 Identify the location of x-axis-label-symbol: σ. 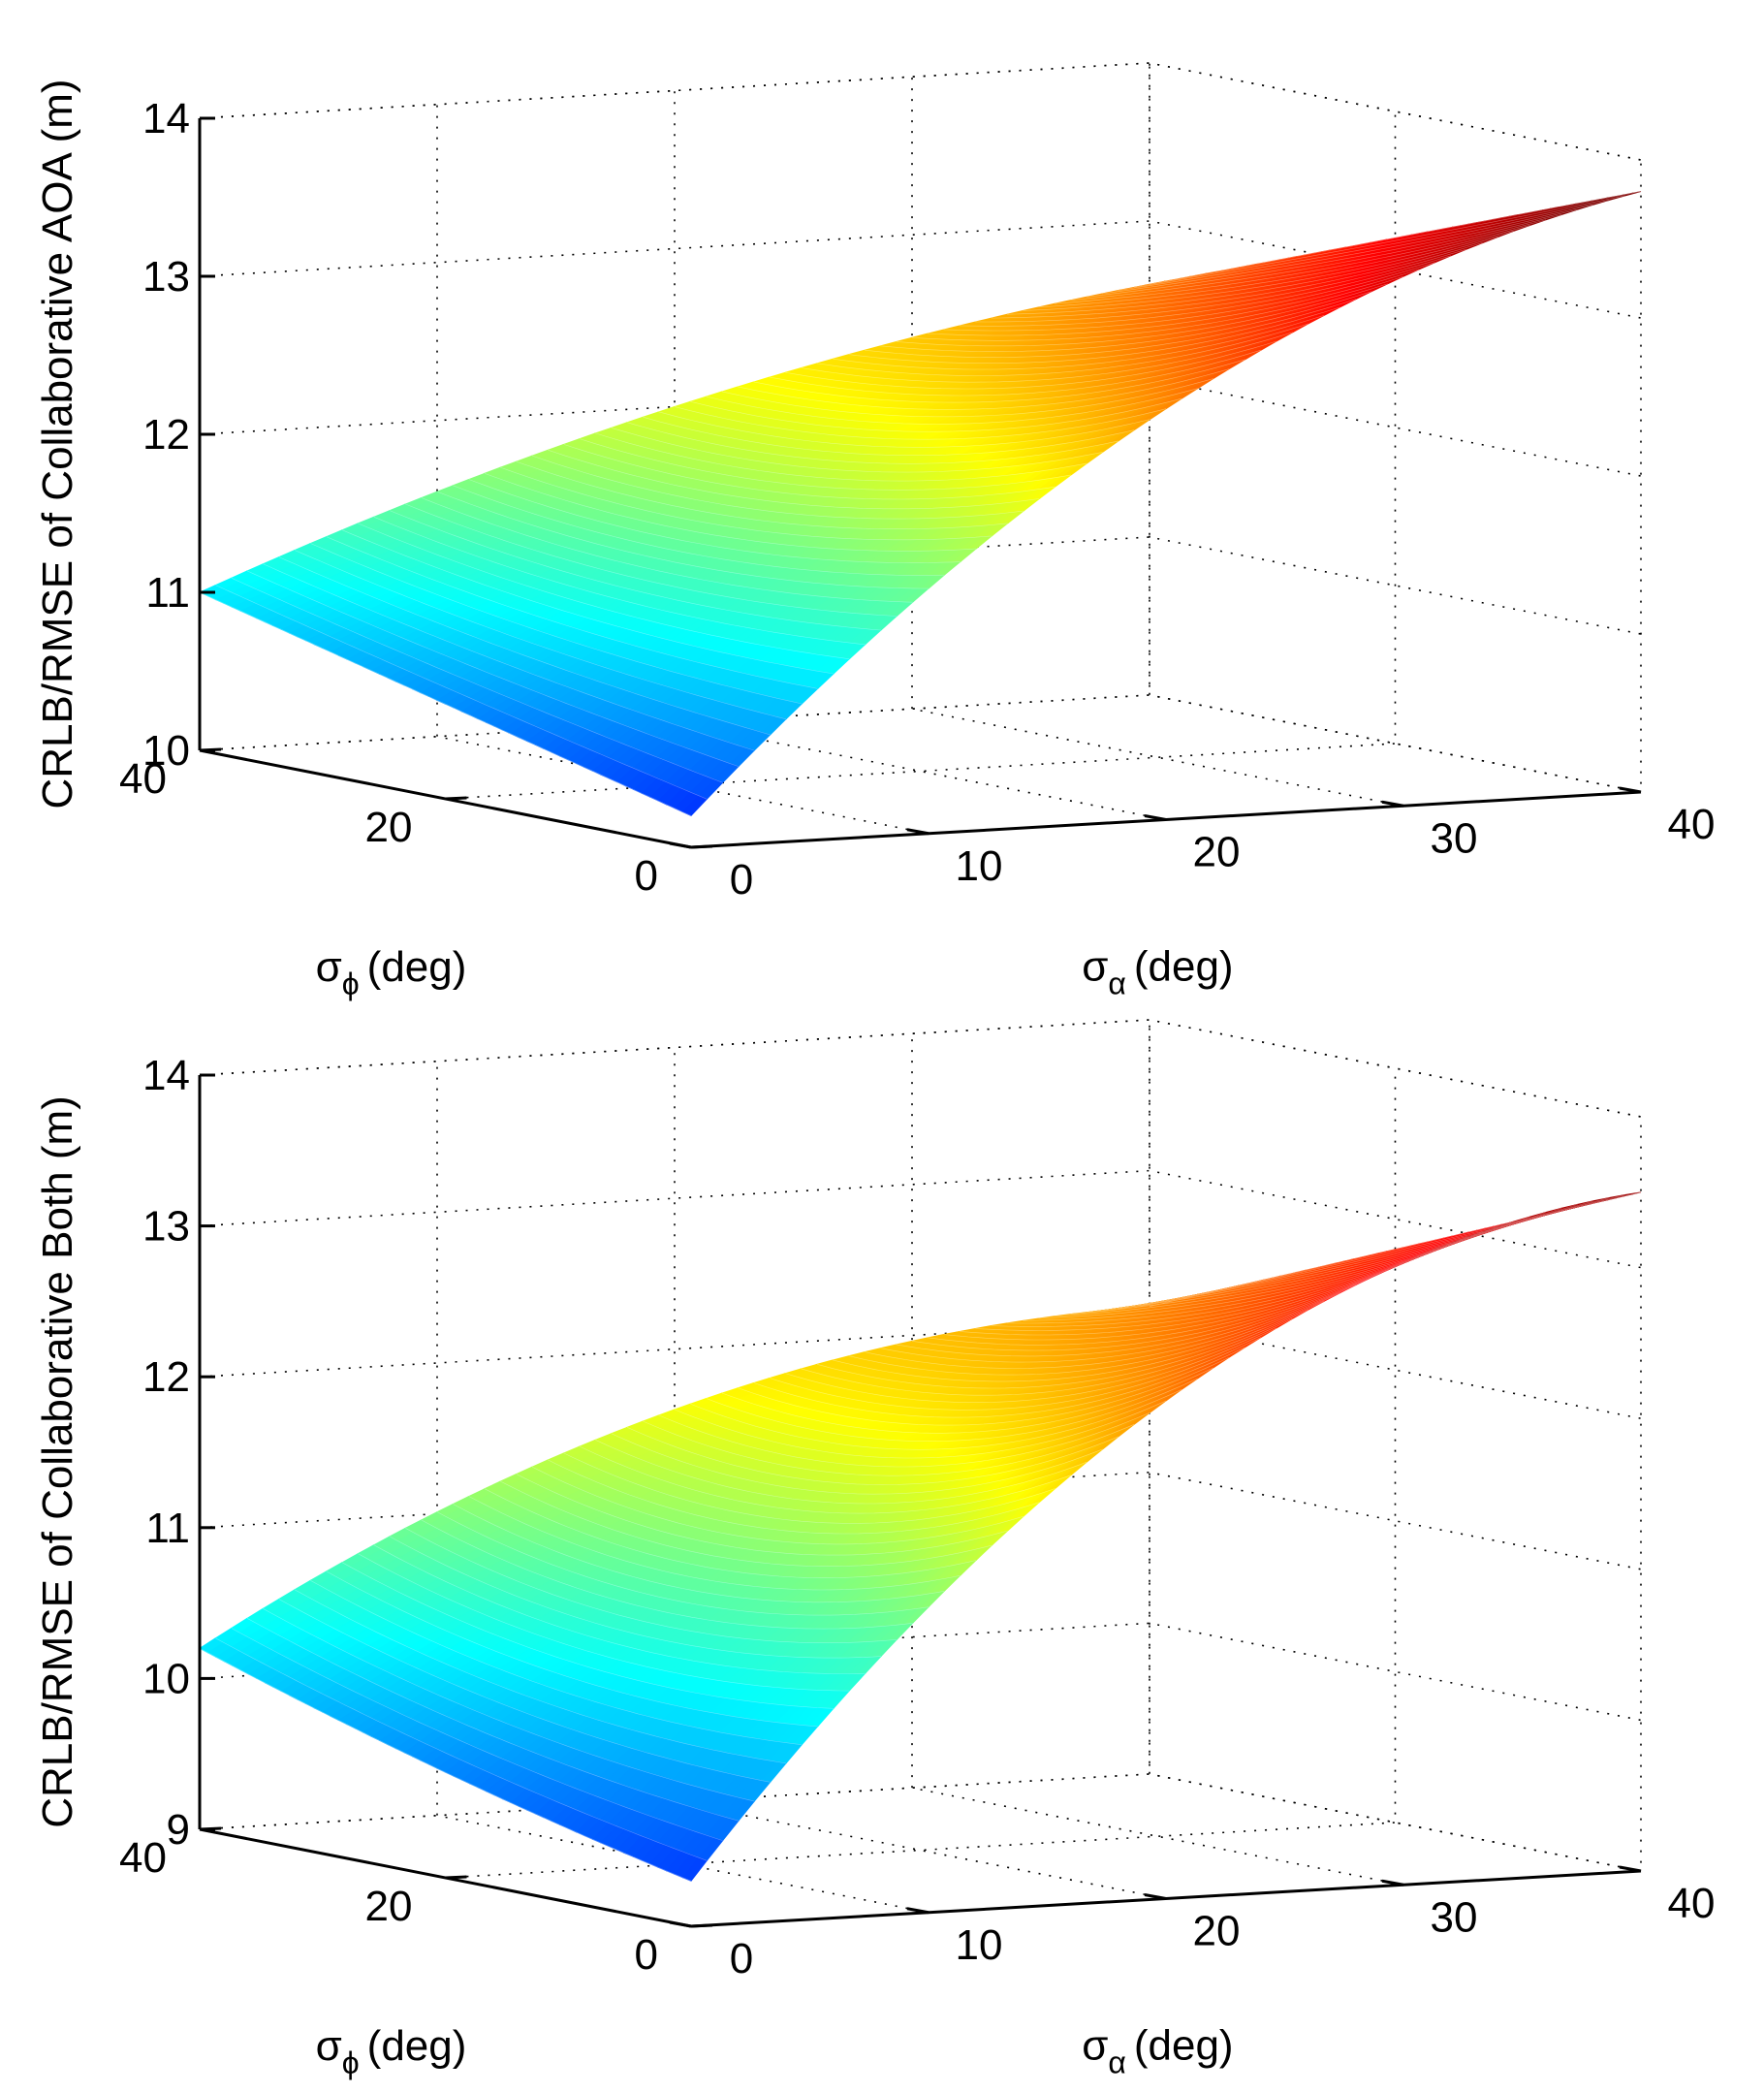
(1095, 966).